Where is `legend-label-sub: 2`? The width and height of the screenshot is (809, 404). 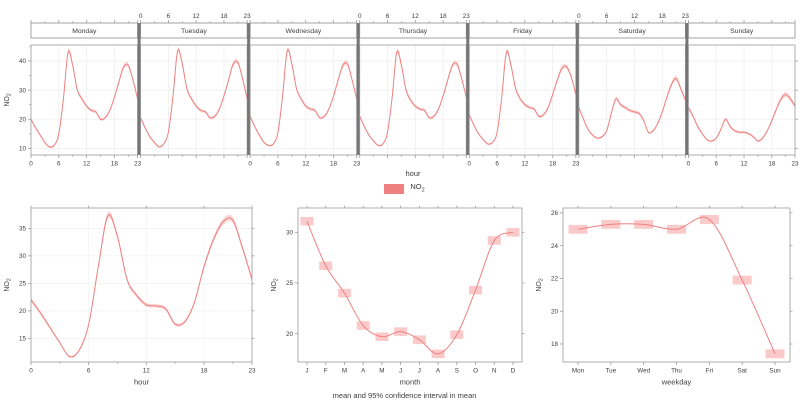 legend-label-sub: 2 is located at coordinates (423, 190).